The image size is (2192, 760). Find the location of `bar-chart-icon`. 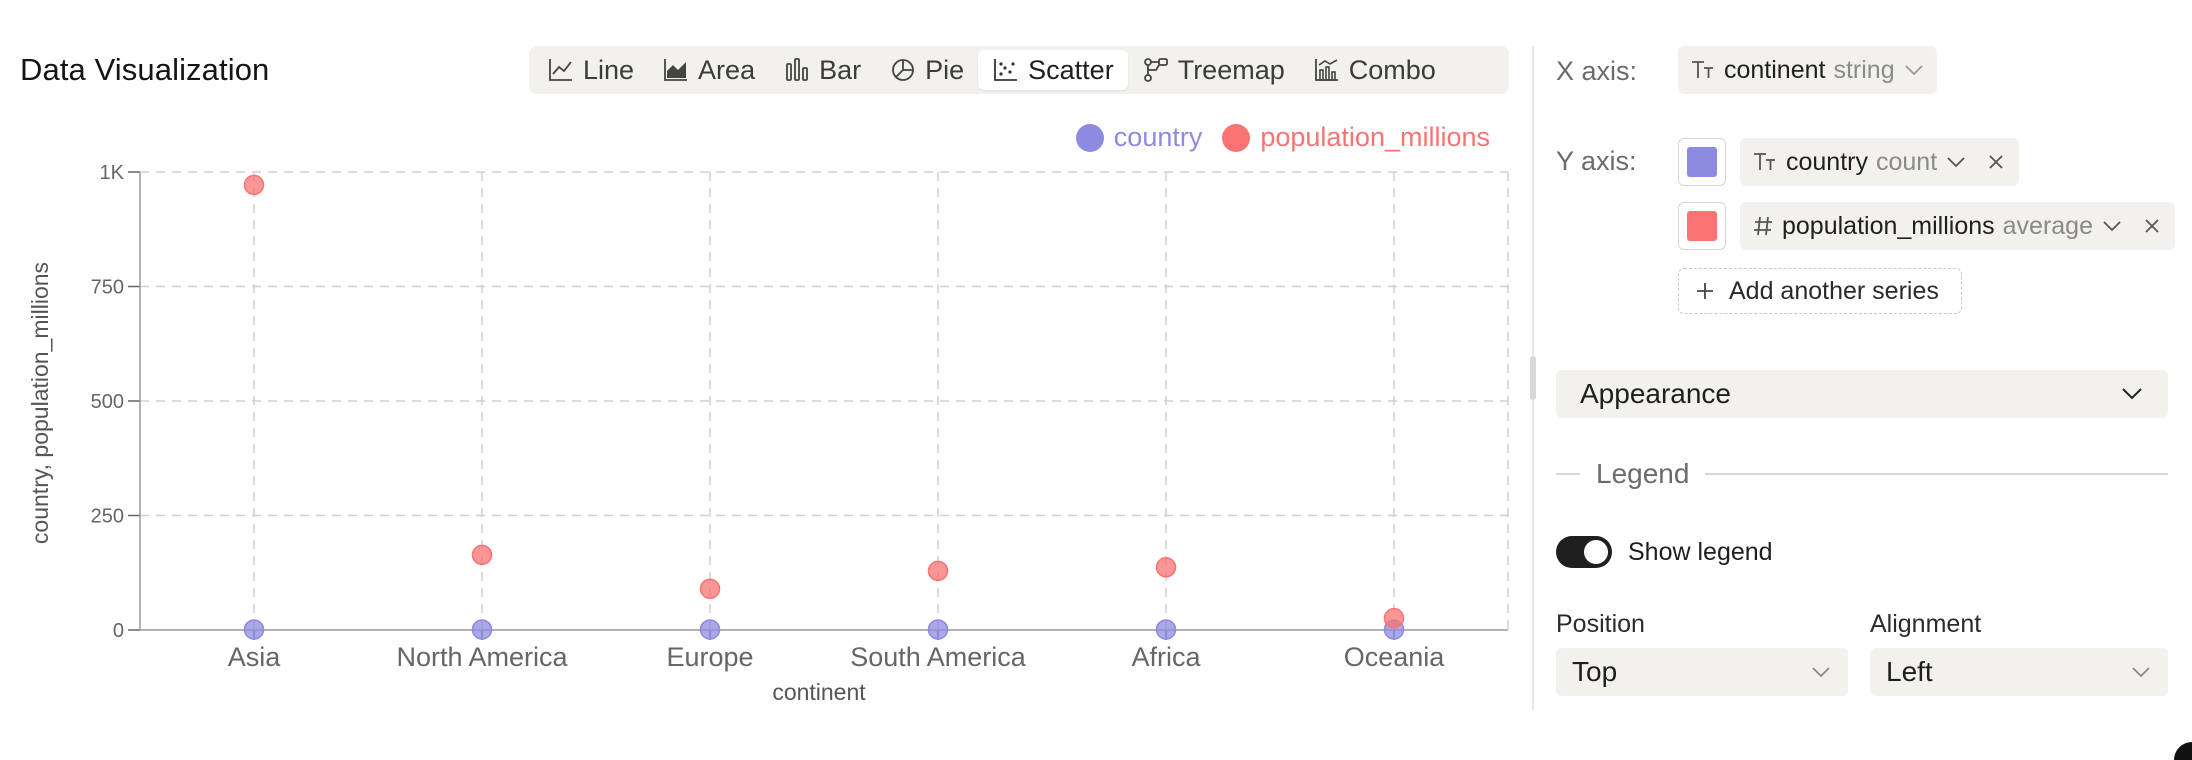

bar-chart-icon is located at coordinates (797, 69).